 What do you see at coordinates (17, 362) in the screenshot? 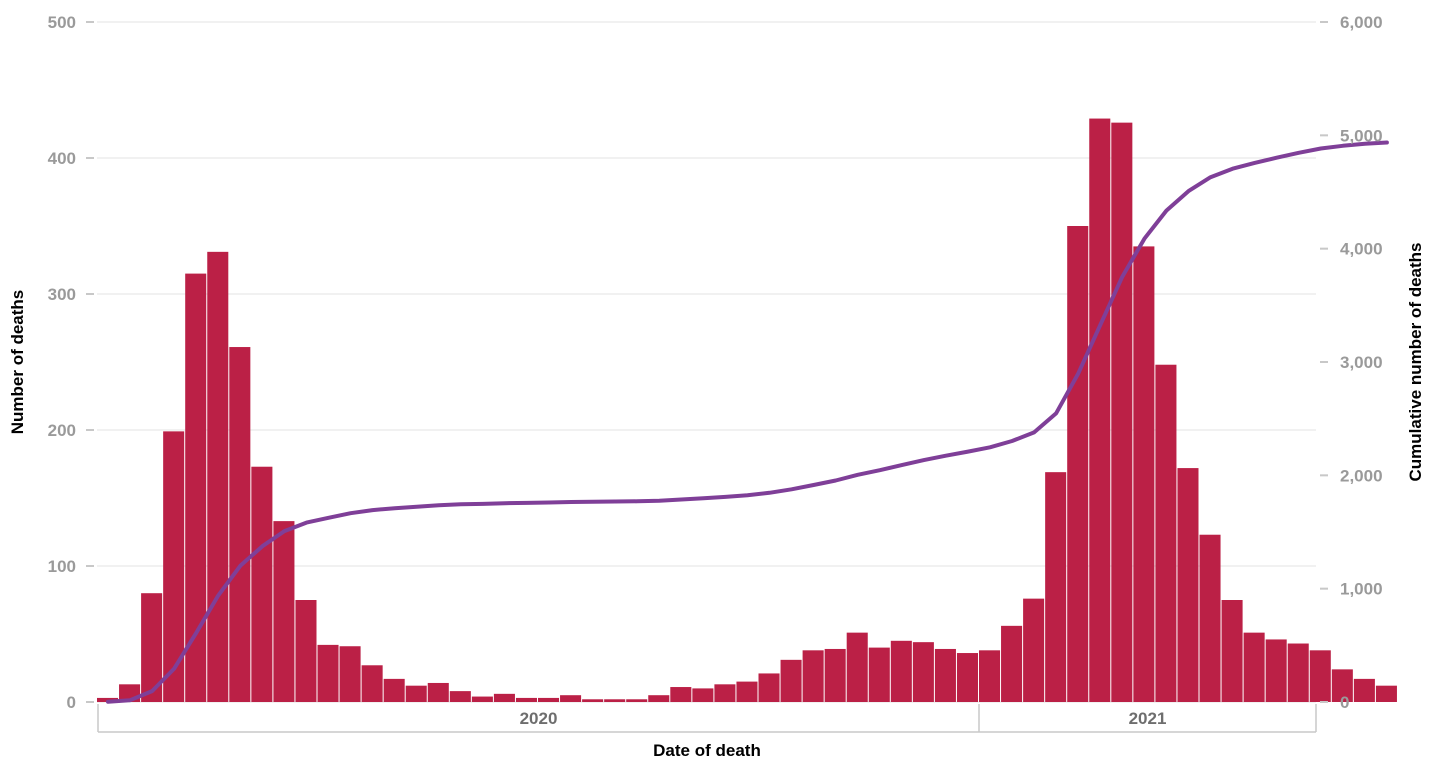
I see `left-axis-title: Number of deaths` at bounding box center [17, 362].